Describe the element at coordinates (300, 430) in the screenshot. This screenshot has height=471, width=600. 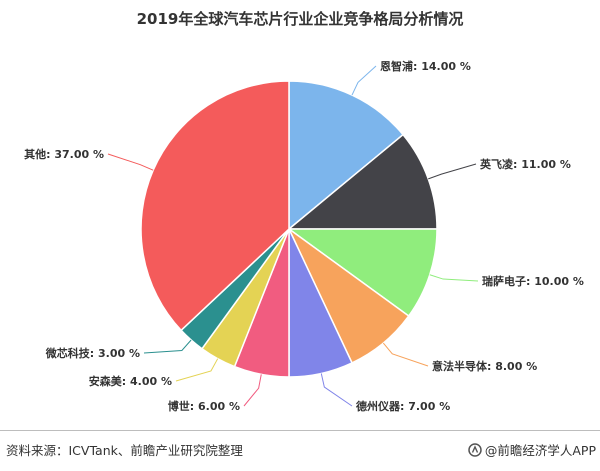
I see `footer-divider` at that location.